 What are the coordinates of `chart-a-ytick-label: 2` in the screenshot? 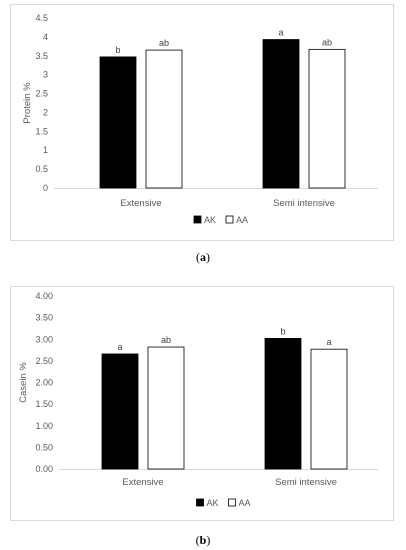 It's located at (45, 112).